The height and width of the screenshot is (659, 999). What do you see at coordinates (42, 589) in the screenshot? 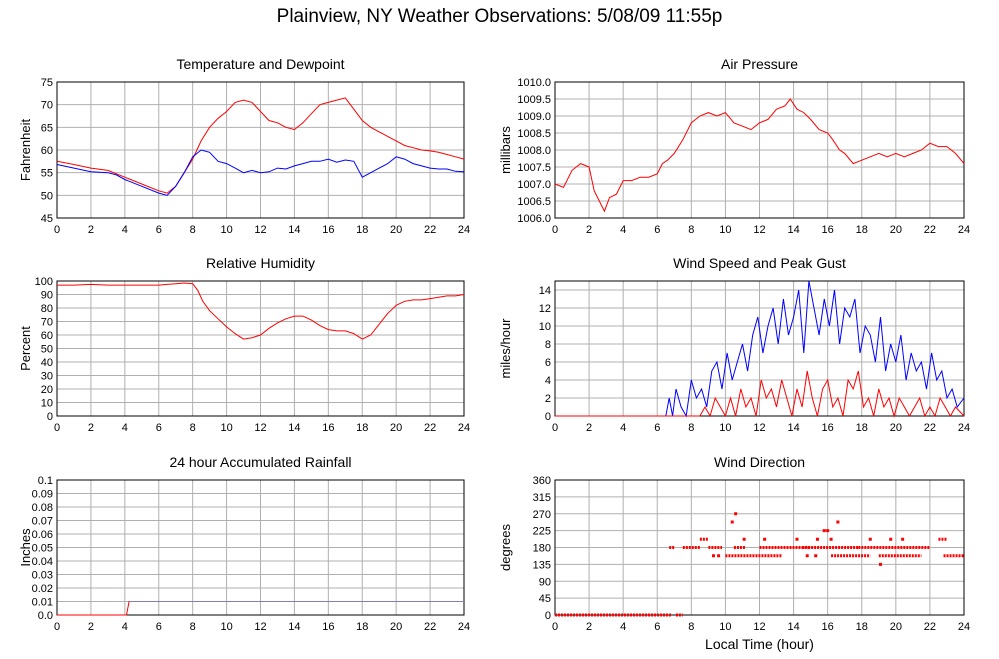
I see `y-tick-label: 0.02` at bounding box center [42, 589].